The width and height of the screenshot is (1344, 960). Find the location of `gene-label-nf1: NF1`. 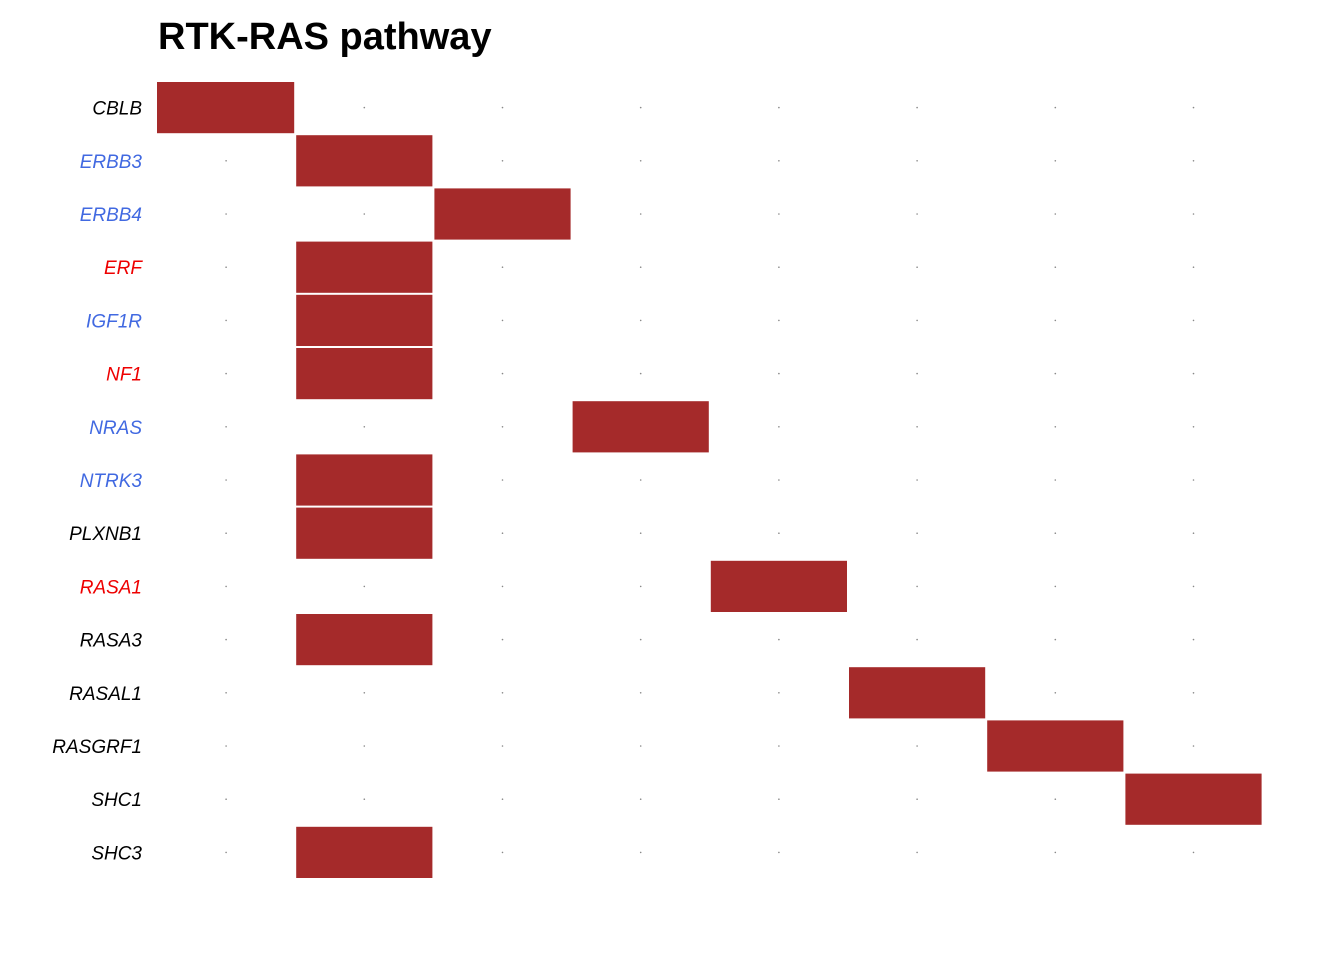

gene-label-nf1: NF1 is located at coordinates (124, 375).